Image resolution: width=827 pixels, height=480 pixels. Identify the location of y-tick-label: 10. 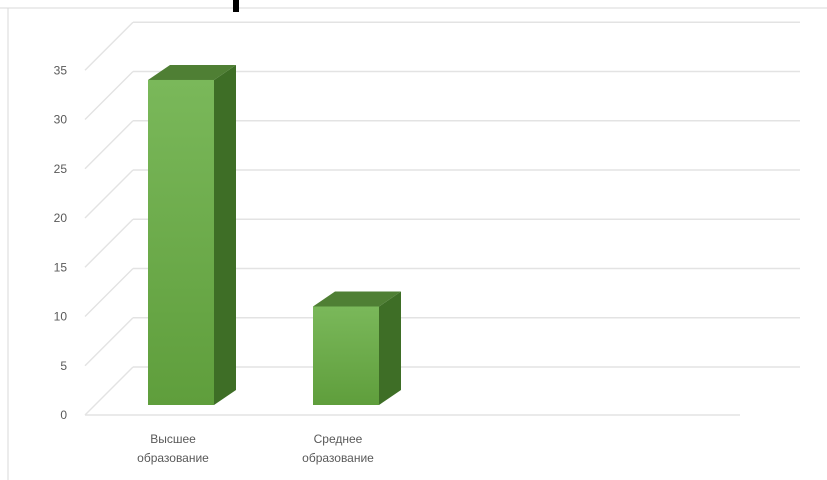
(61, 317).